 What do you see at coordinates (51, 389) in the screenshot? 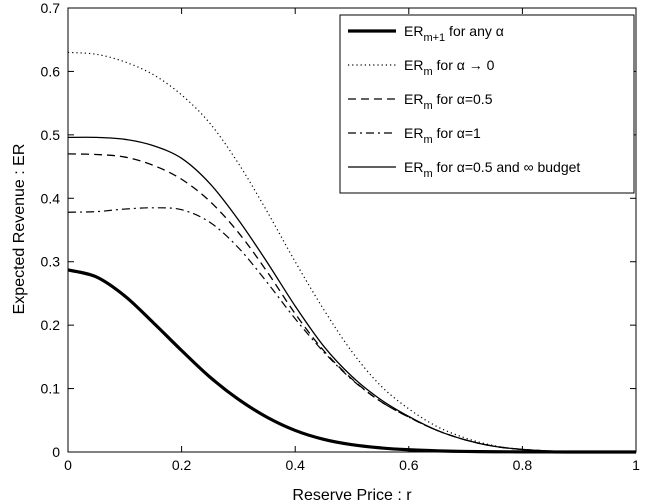
I see `y-tick-label-1: 0.1` at bounding box center [51, 389].